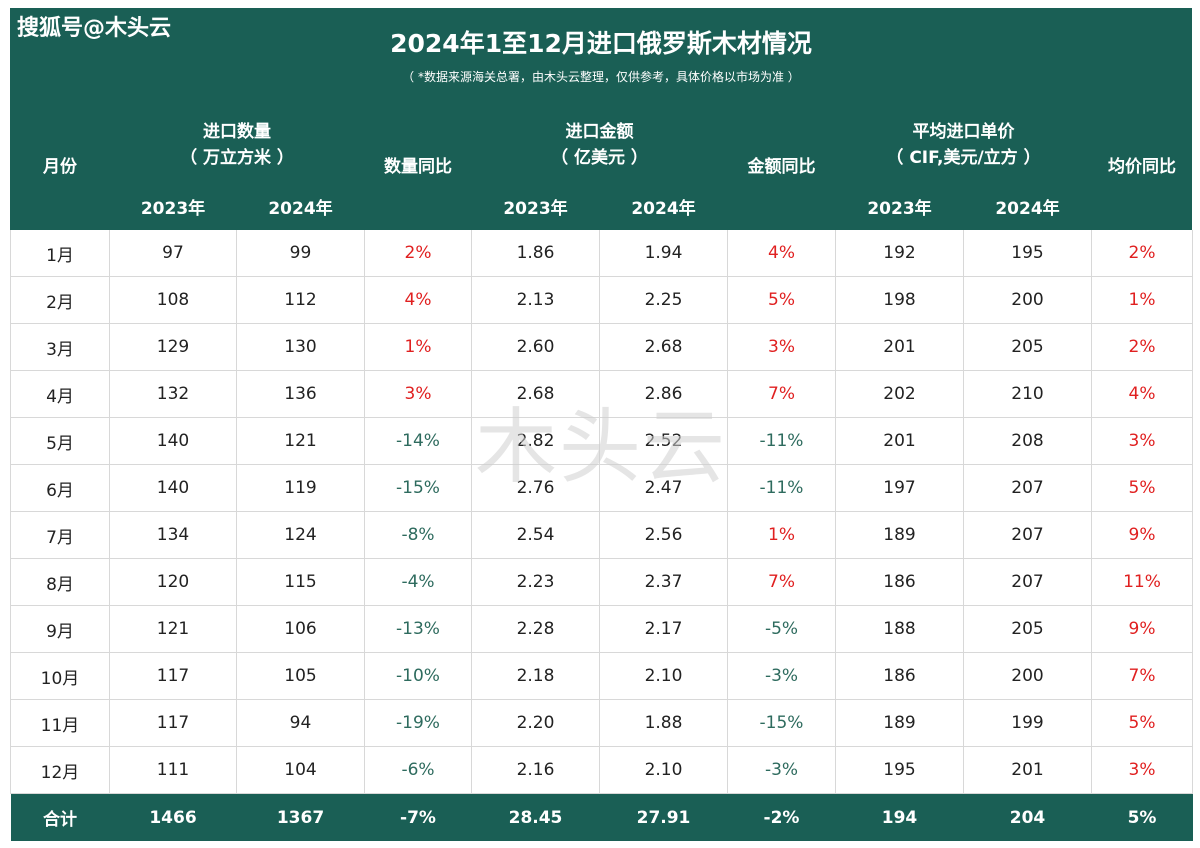 The image size is (1200, 848). What do you see at coordinates (418, 166) in the screenshot?
I see `col-qty-yoy: 数量同比` at bounding box center [418, 166].